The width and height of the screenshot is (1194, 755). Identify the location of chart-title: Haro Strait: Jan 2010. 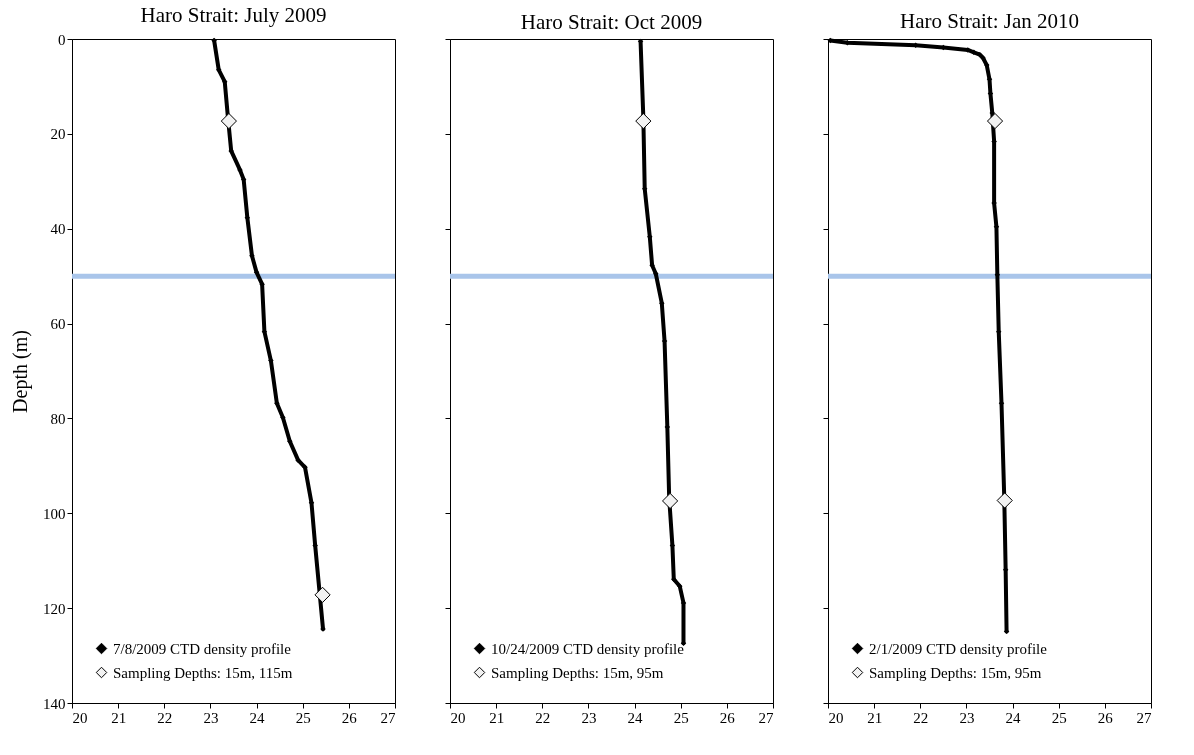
(989, 20).